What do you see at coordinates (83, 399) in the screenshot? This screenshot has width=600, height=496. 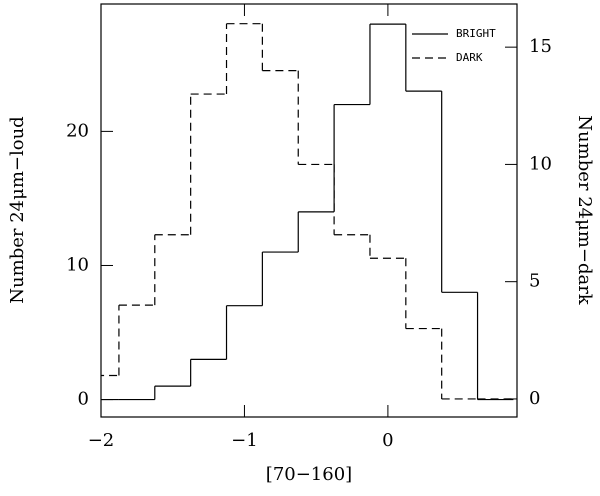 I see `y-tick-label: 0` at bounding box center [83, 399].